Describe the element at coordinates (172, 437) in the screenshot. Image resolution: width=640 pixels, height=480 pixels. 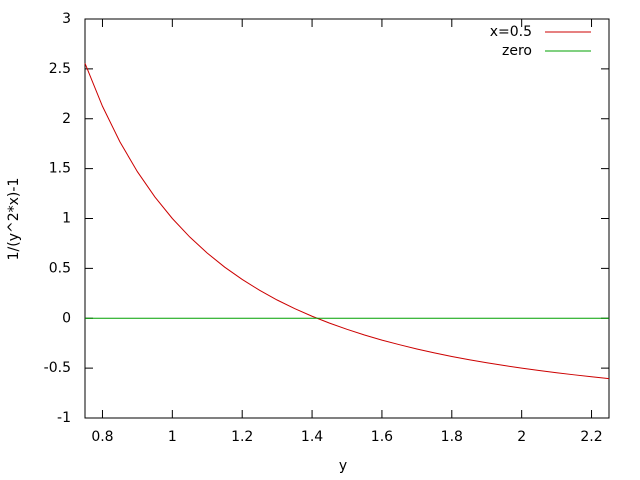
I see `x-tick-label: 1` at that location.